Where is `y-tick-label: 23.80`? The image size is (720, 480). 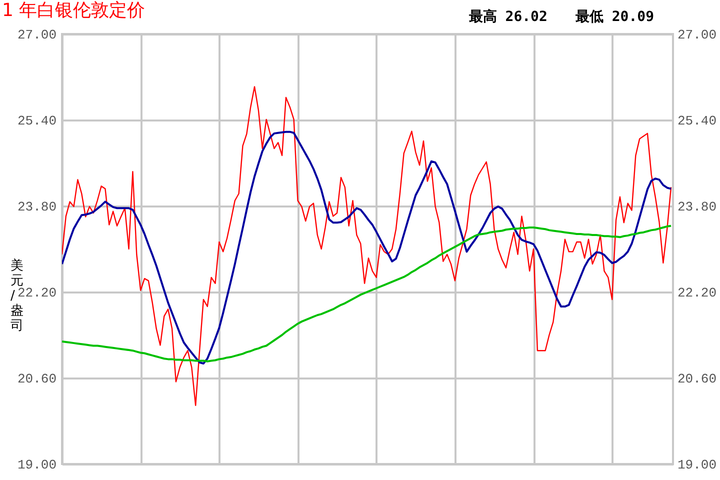 y-tick-label: 23.80 is located at coordinates (36, 207).